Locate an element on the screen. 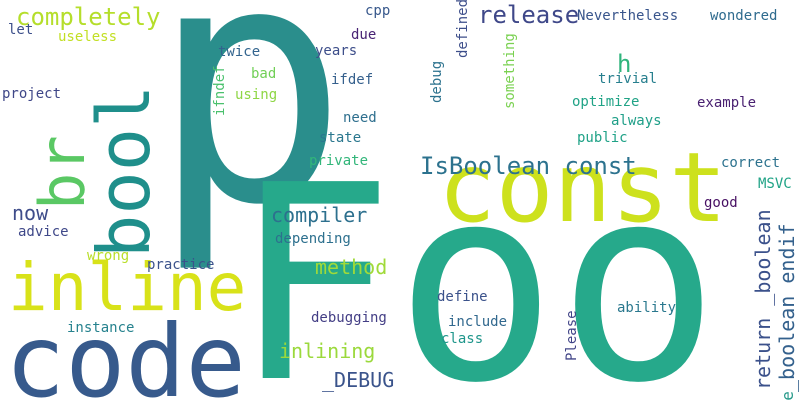 The width and height of the screenshot is (800, 400). word-public: public is located at coordinates (602, 138).